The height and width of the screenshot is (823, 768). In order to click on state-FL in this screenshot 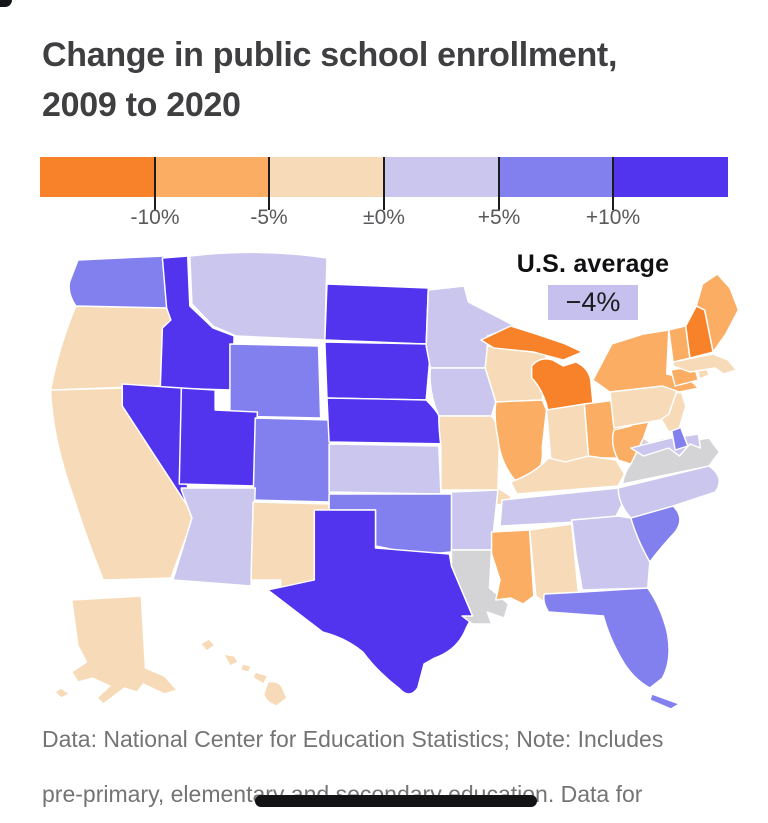, I will do `click(612, 648)`.